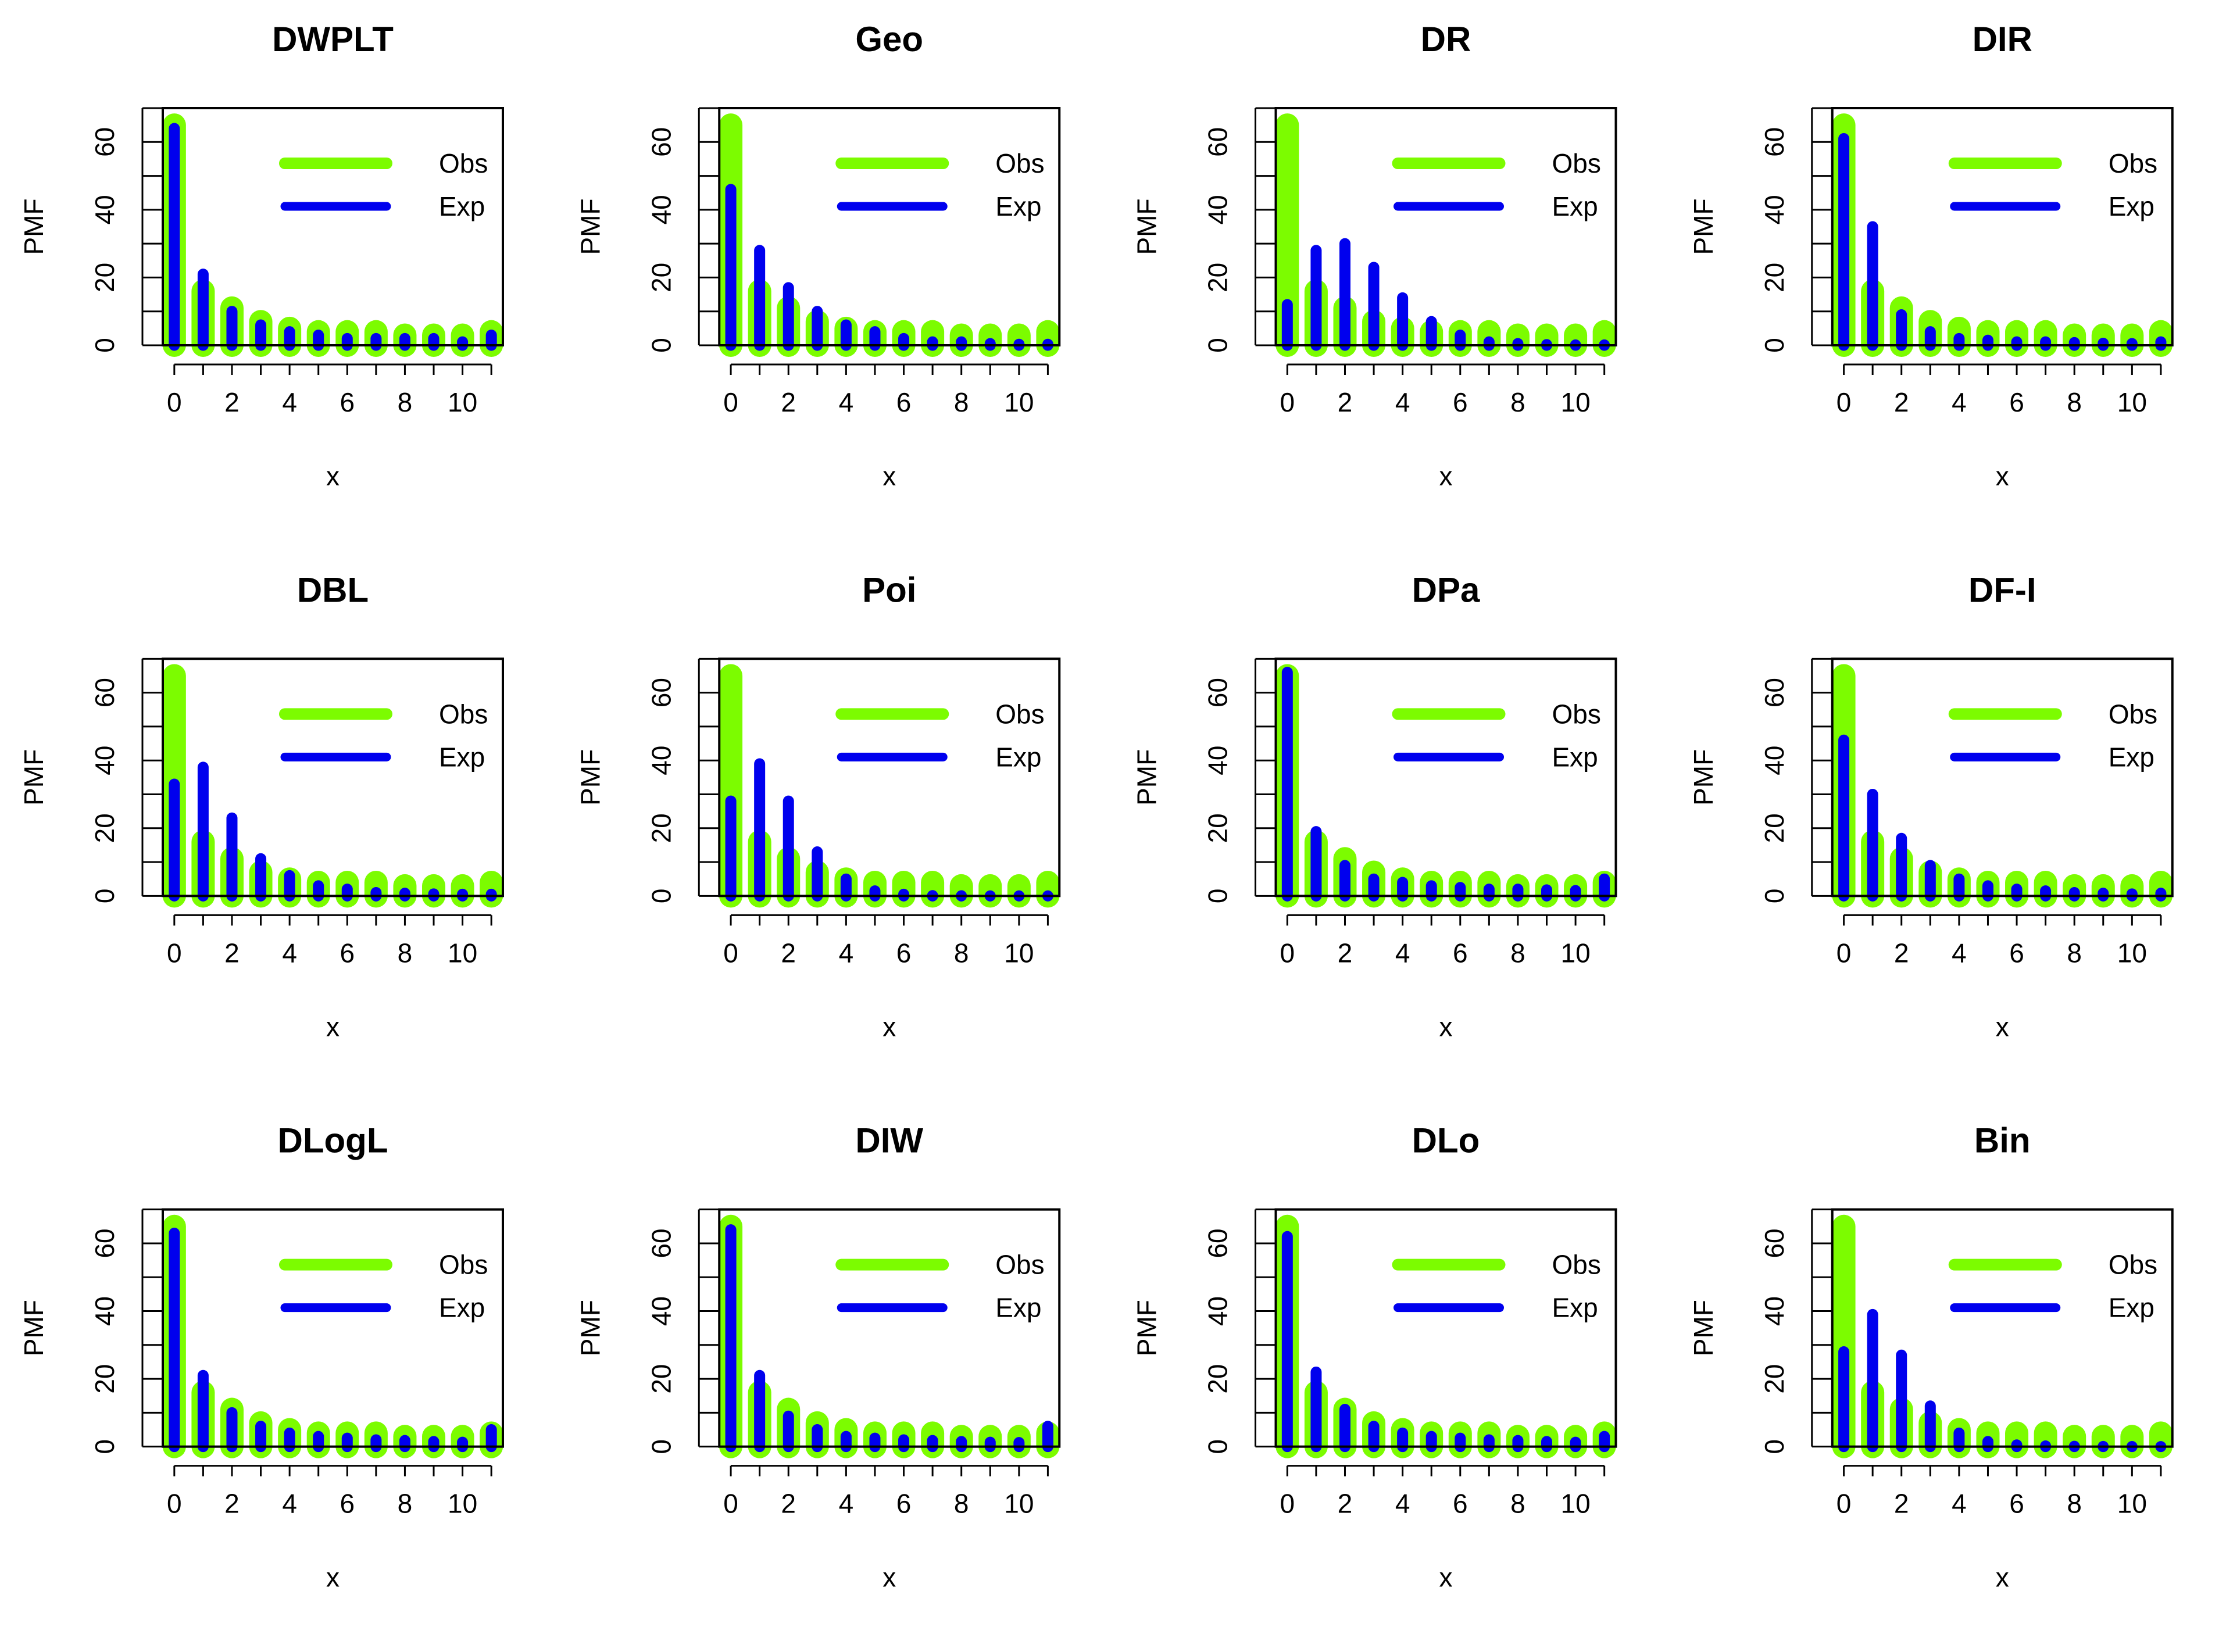 Image resolution: width=2226 pixels, height=1652 pixels. Describe the element at coordinates (2002, 39) in the screenshot. I see `panel-title: DIR` at that location.